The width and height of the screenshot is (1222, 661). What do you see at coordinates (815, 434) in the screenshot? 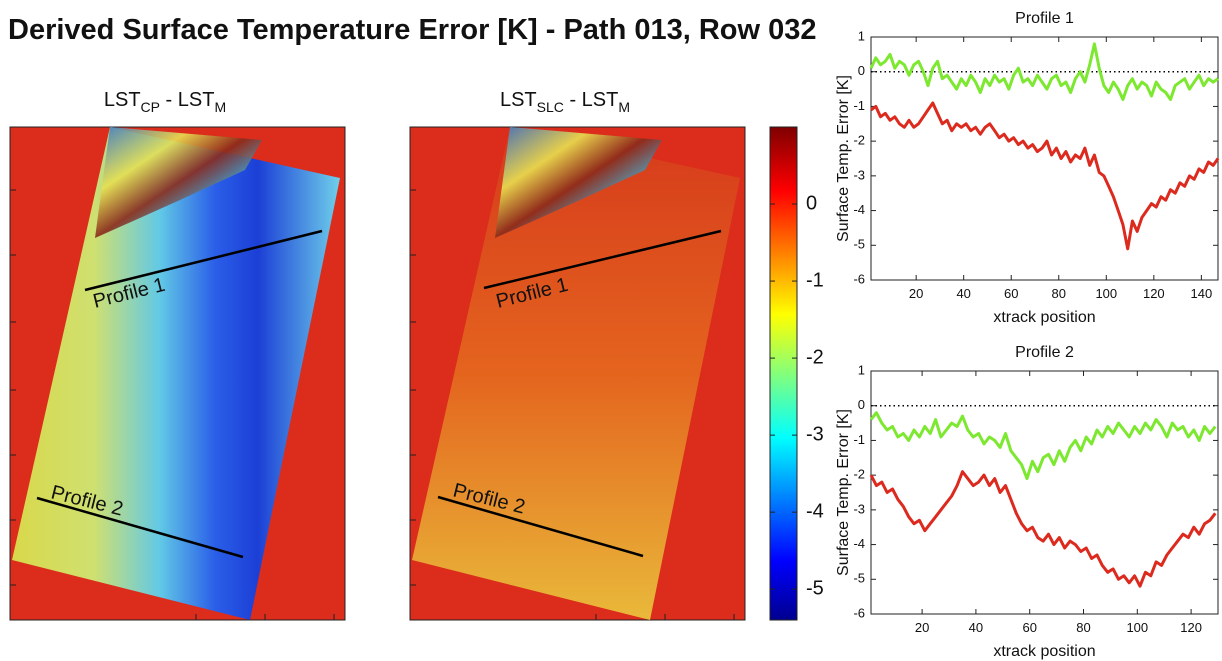
I see `colorbar-label: -3` at bounding box center [815, 434].